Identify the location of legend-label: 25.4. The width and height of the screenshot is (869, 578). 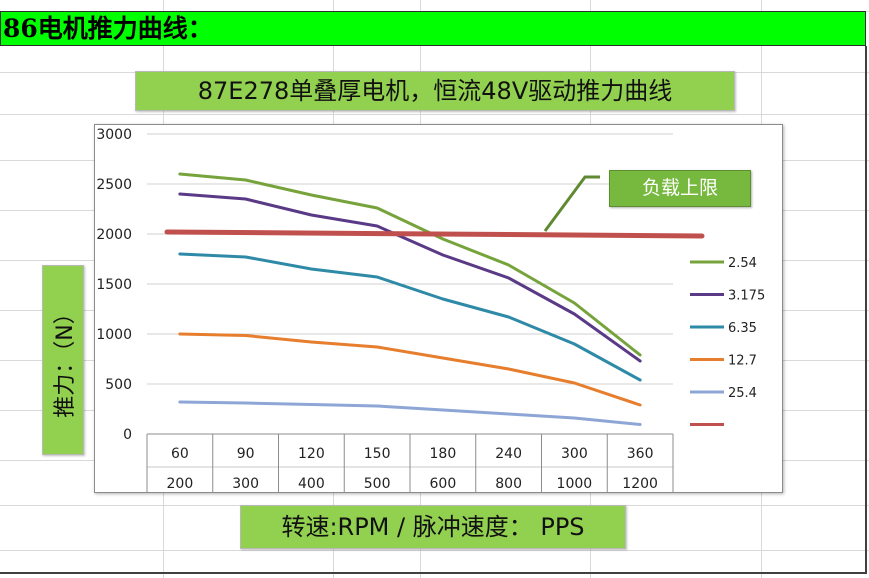
(742, 393).